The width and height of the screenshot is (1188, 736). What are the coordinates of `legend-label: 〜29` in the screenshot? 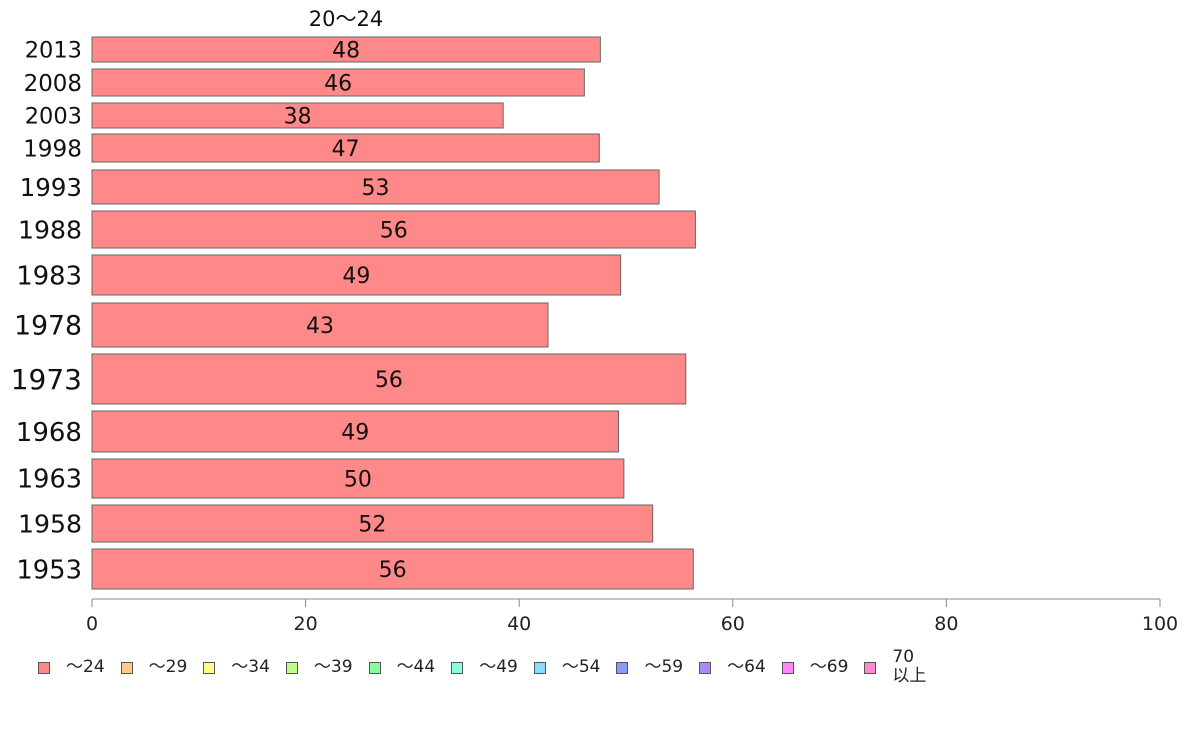 It's located at (168, 667).